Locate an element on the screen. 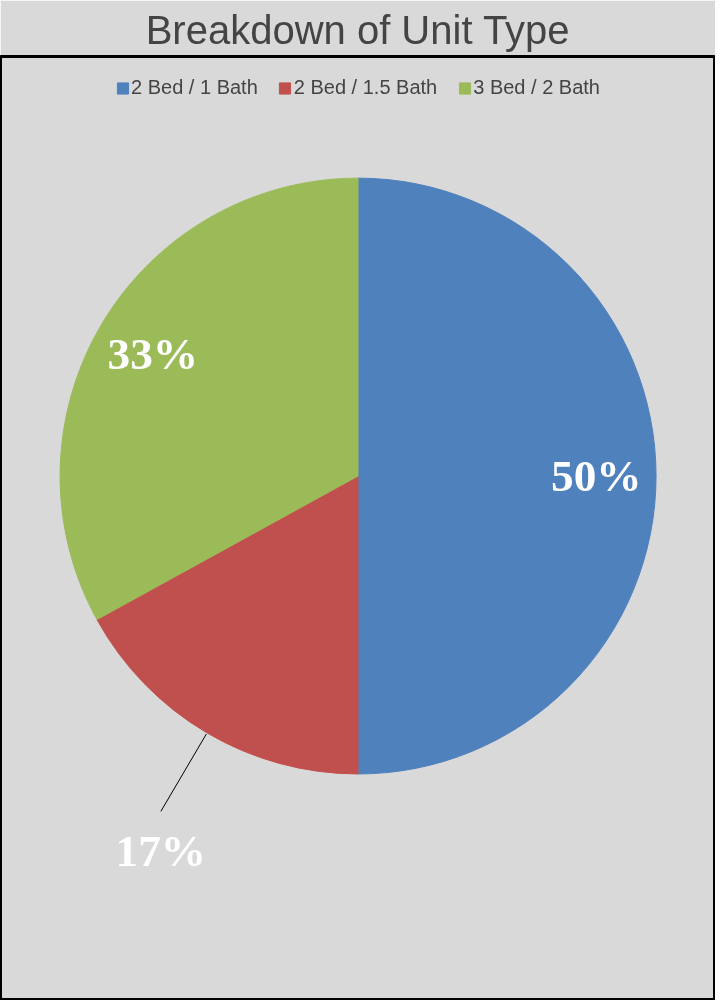 Image resolution: width=721 pixels, height=1007 pixels. data-label: 33% is located at coordinates (153, 354).